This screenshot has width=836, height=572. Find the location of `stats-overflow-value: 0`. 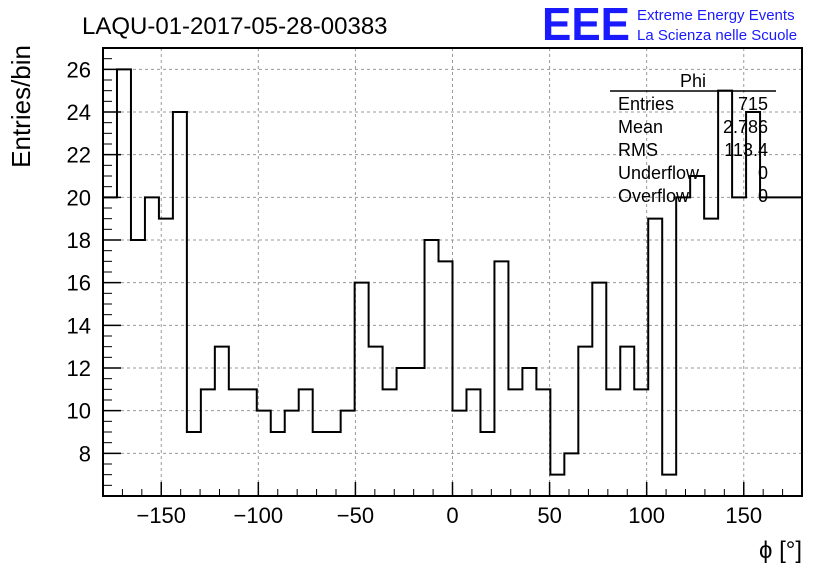

stats-overflow-value: 0 is located at coordinates (763, 196).